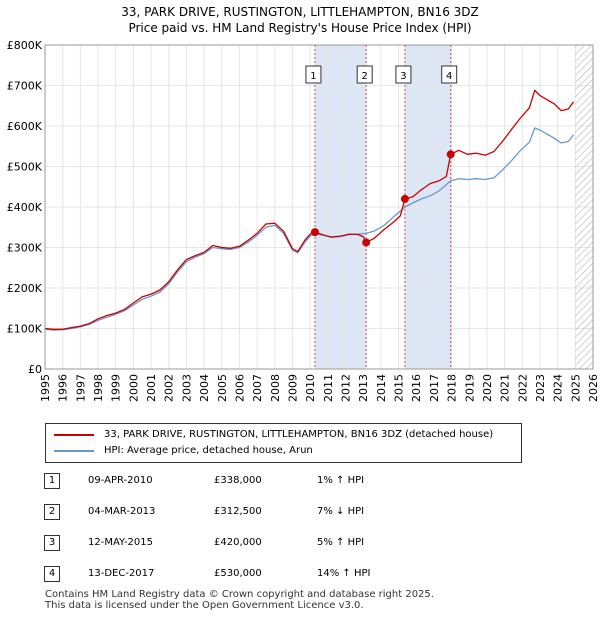 This screenshot has width=600, height=620. What do you see at coordinates (593, 388) in the screenshot?
I see `x-tick-label: 2026` at bounding box center [593, 388].